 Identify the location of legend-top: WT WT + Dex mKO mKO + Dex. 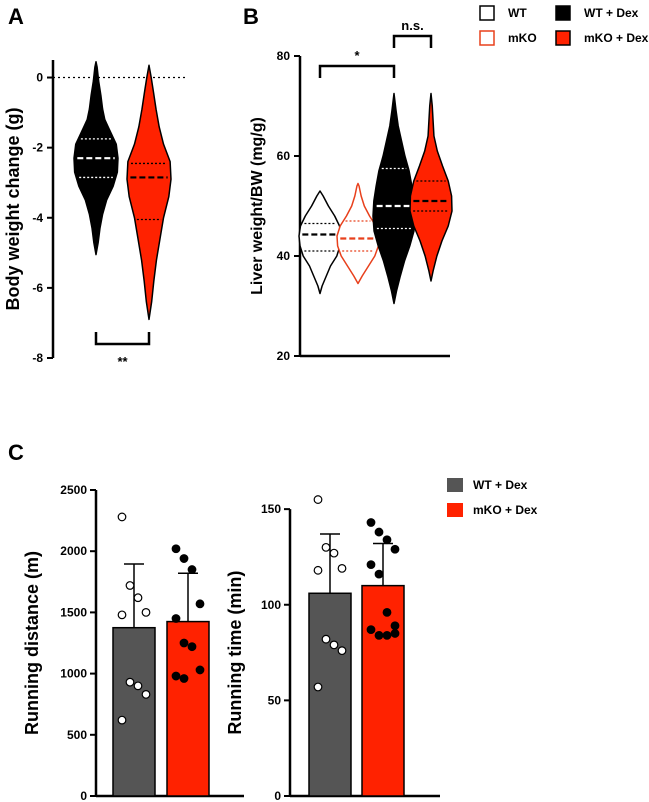
(564, 25).